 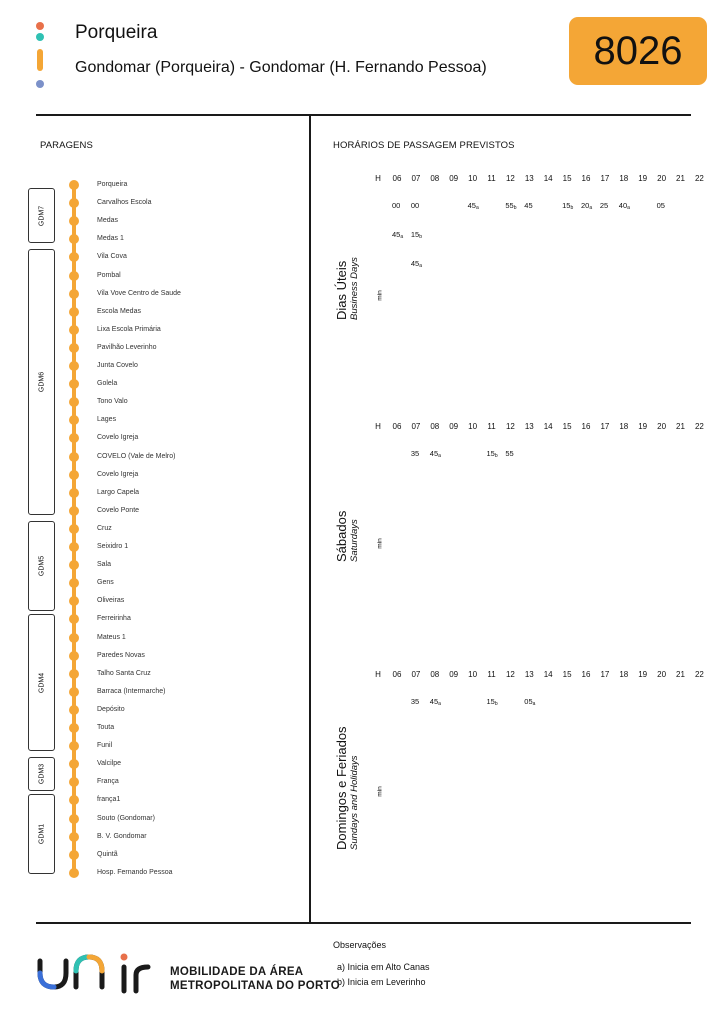 I want to click on departure-time: 25, so click(x=604, y=205).